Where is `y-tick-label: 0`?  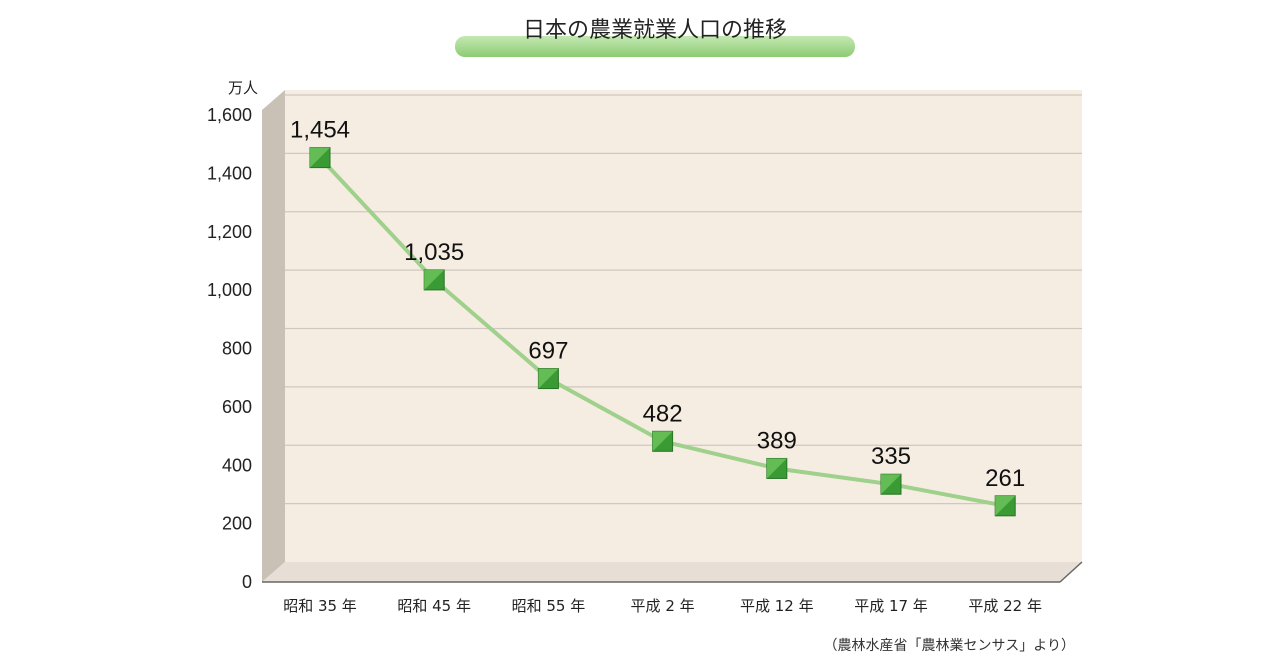 y-tick-label: 0 is located at coordinates (247, 582).